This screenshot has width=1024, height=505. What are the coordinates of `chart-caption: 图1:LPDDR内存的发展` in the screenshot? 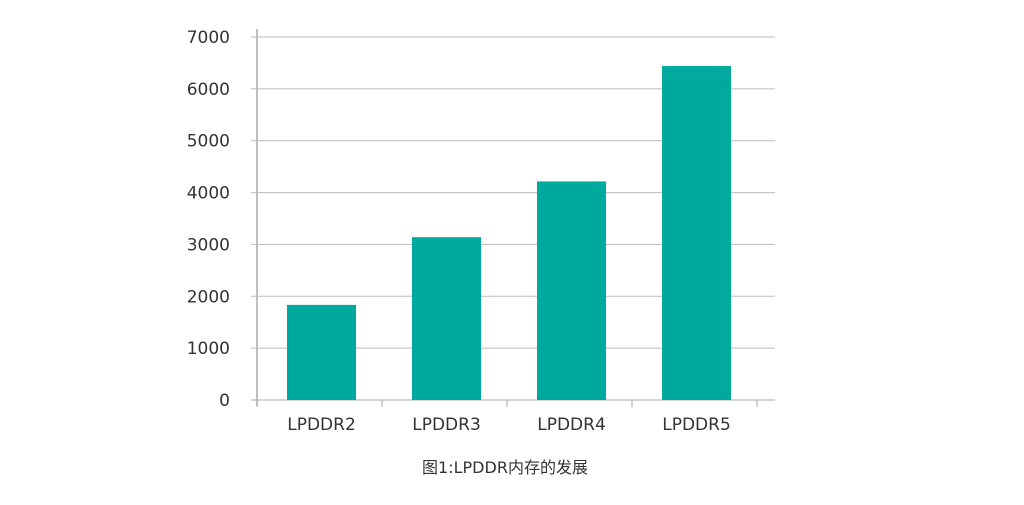 It's located at (505, 467).